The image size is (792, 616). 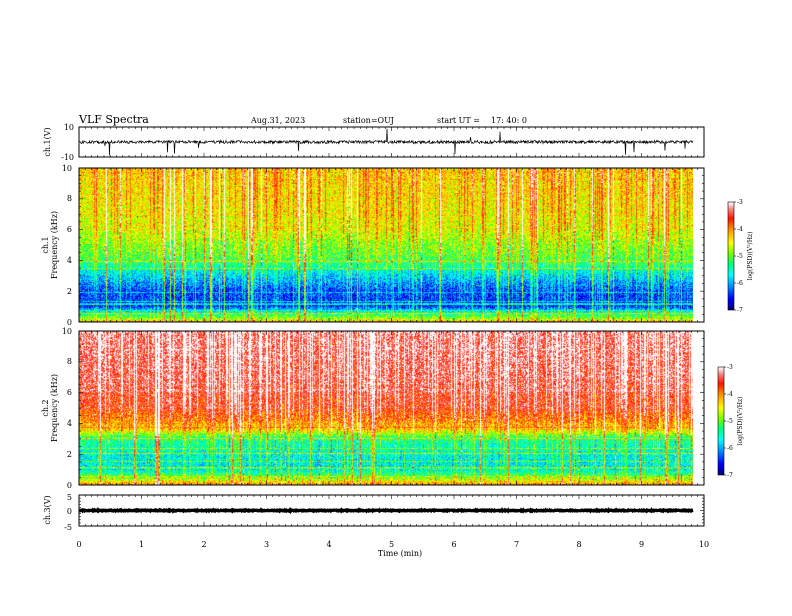 What do you see at coordinates (69, 497) in the screenshot?
I see `waveform-ch3-ytick-top: 5` at bounding box center [69, 497].